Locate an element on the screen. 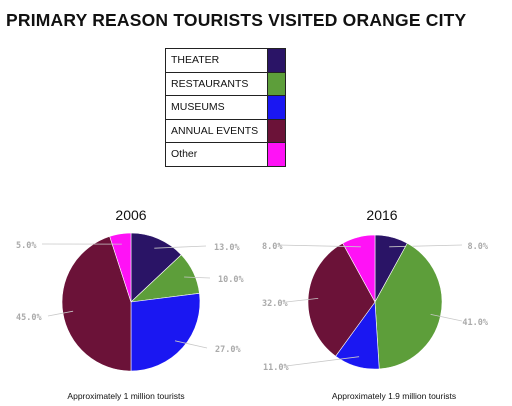 Image resolution: width=512 pixels, height=406 pixels. legend-label: ANNUAL EVENTS is located at coordinates (216, 130).